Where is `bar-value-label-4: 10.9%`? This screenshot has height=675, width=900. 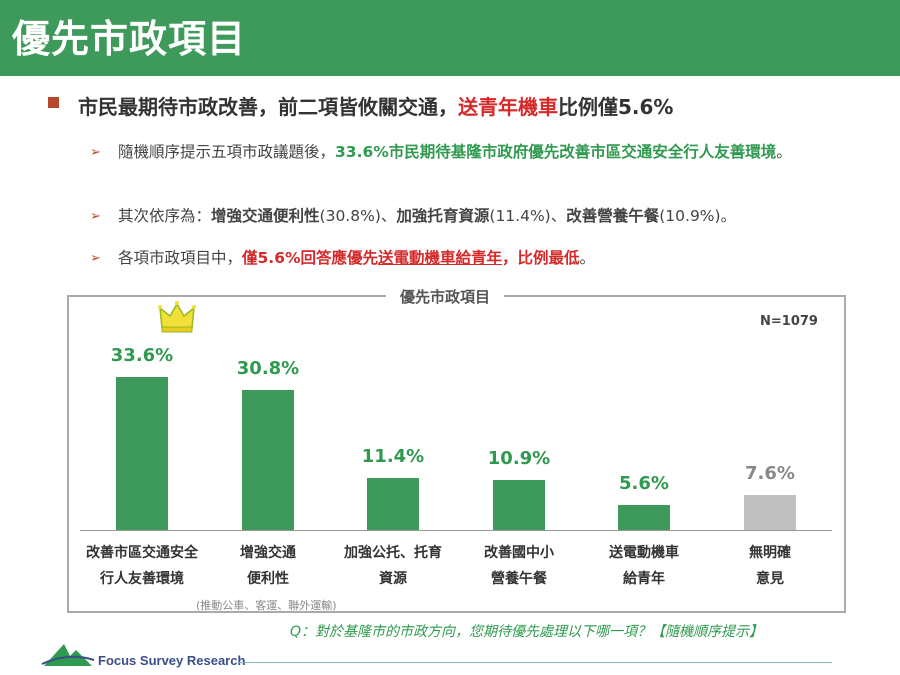 bar-value-label-4: 10.9% is located at coordinates (519, 459).